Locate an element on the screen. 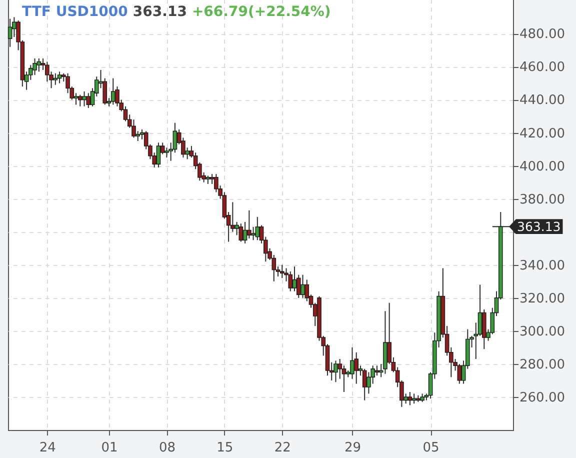 This screenshot has width=576, height=458. y-tick-label: 440.00 is located at coordinates (542, 100).